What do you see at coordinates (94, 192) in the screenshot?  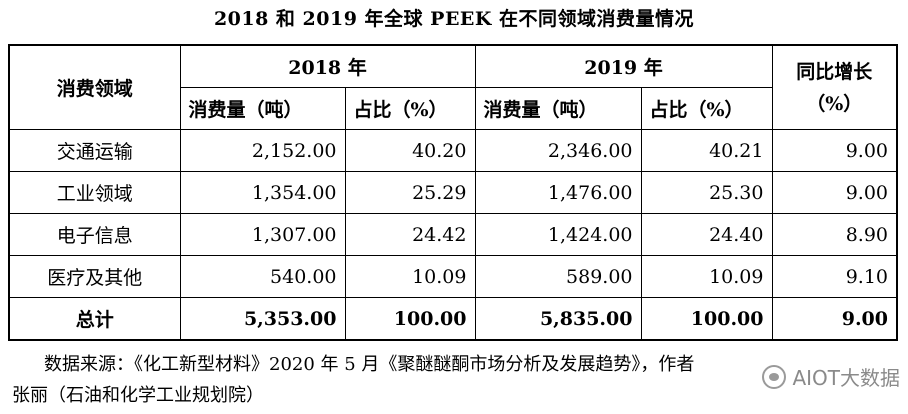 I see `row-field: 工业领域` at bounding box center [94, 192].